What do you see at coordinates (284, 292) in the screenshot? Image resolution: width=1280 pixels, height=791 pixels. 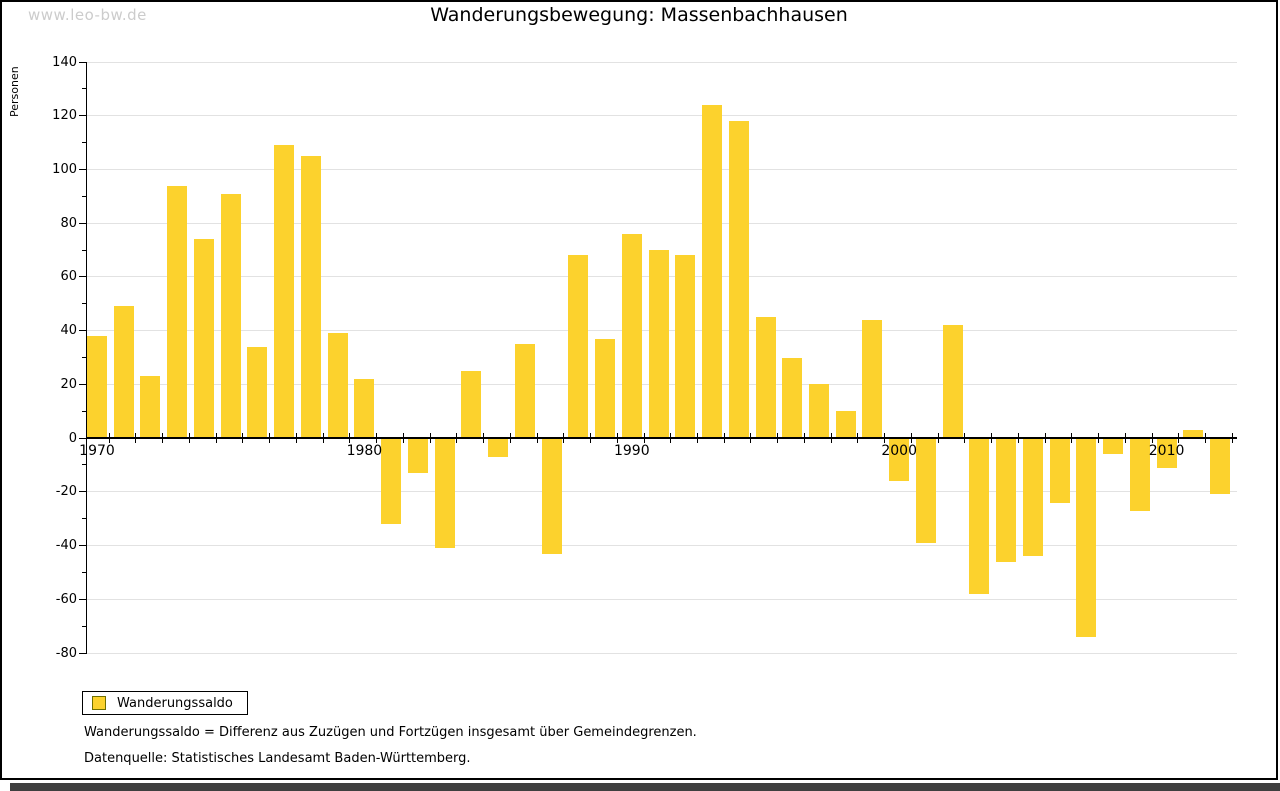 I see `bar-1977` at bounding box center [284, 292].